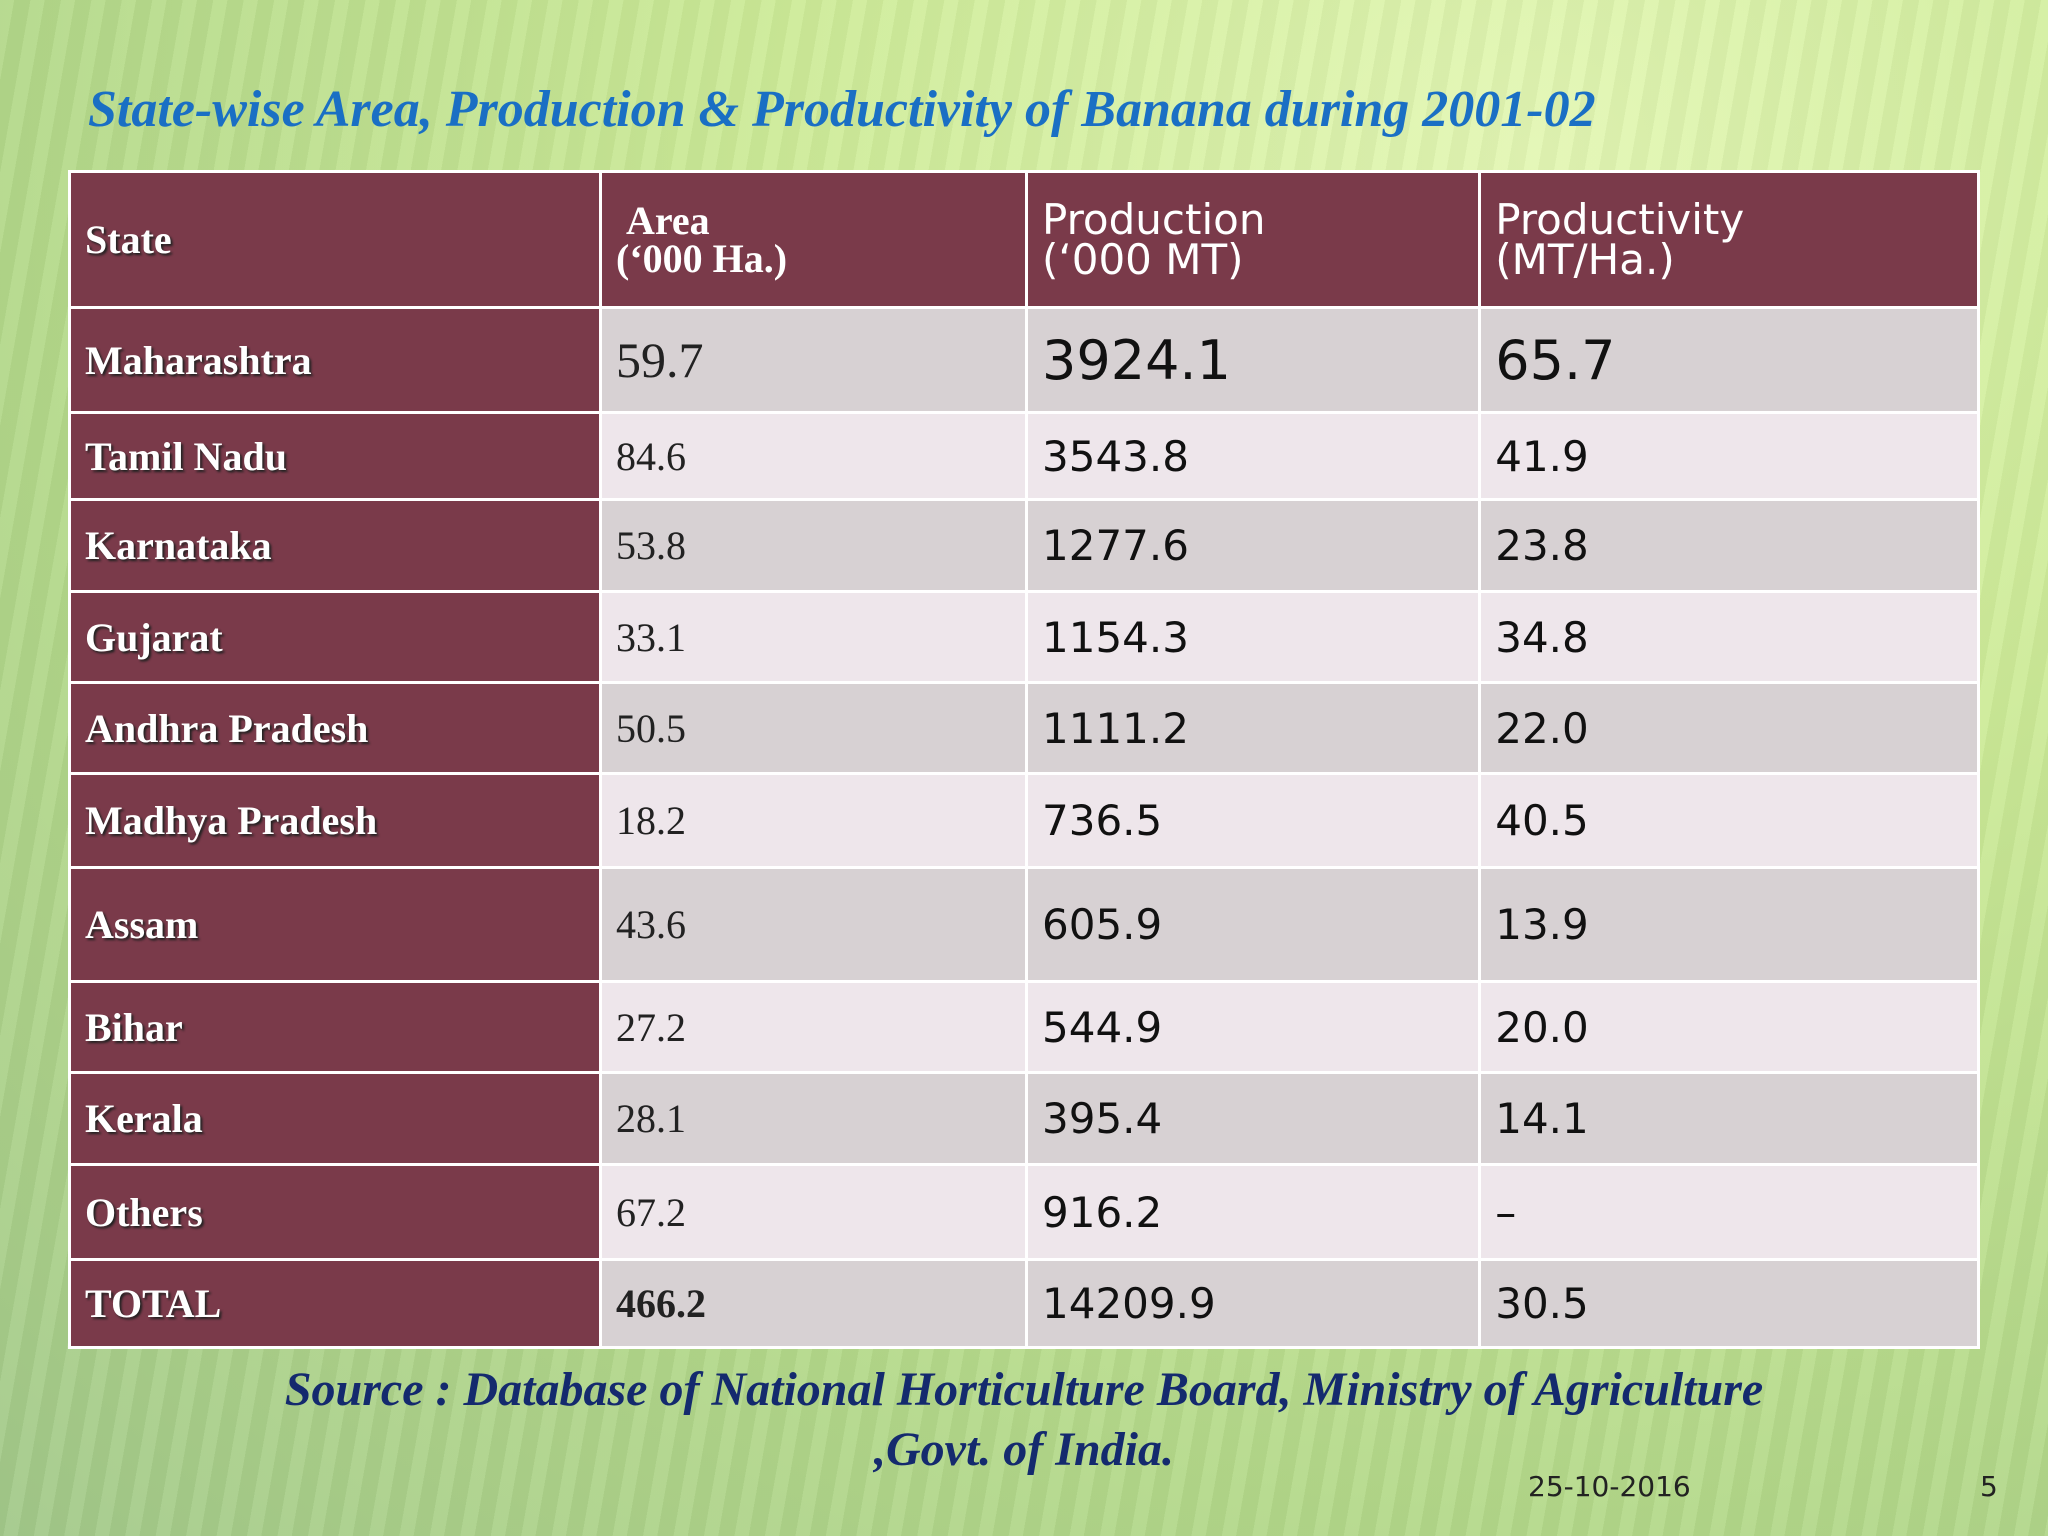 Image resolution: width=2048 pixels, height=1536 pixels. I want to click on header-area-unit: (‘000 Ha.), so click(702, 258).